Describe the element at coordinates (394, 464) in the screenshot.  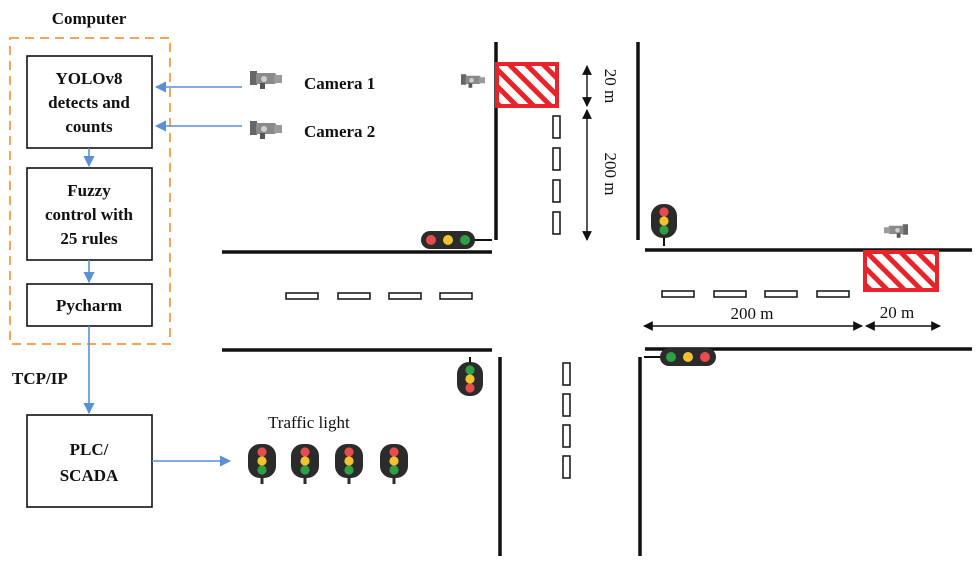
I see `traffic-light-4-icon` at that location.